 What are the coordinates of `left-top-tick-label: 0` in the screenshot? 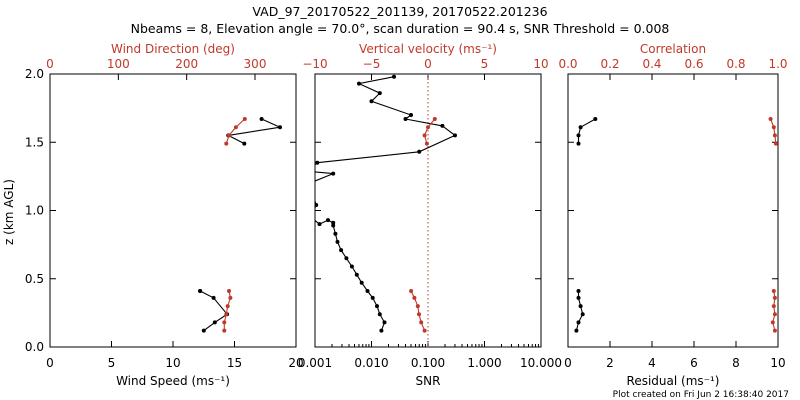 It's located at (50, 64).